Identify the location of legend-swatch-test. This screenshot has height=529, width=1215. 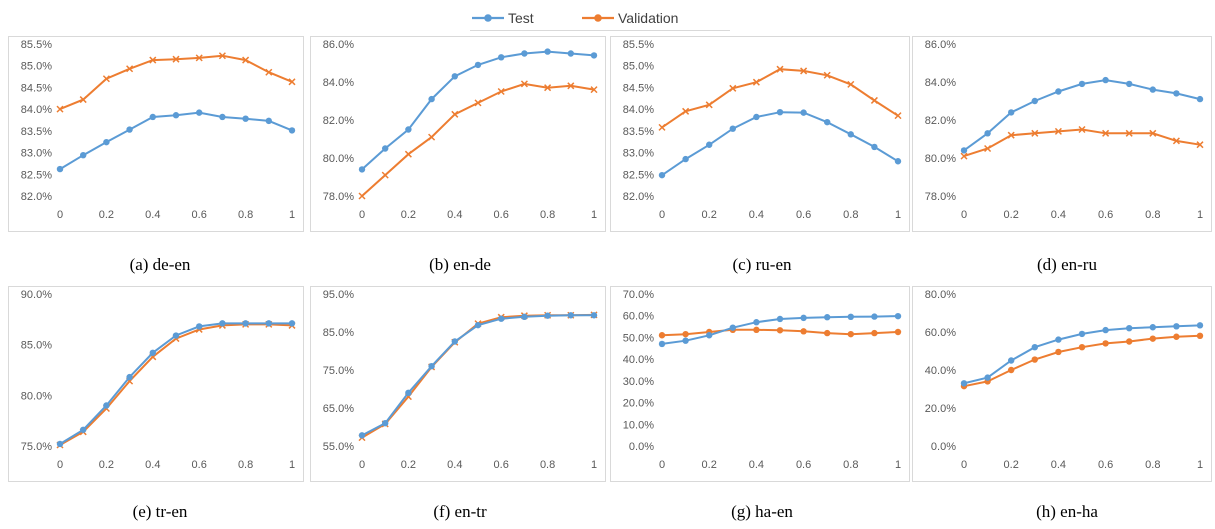
(488, 18).